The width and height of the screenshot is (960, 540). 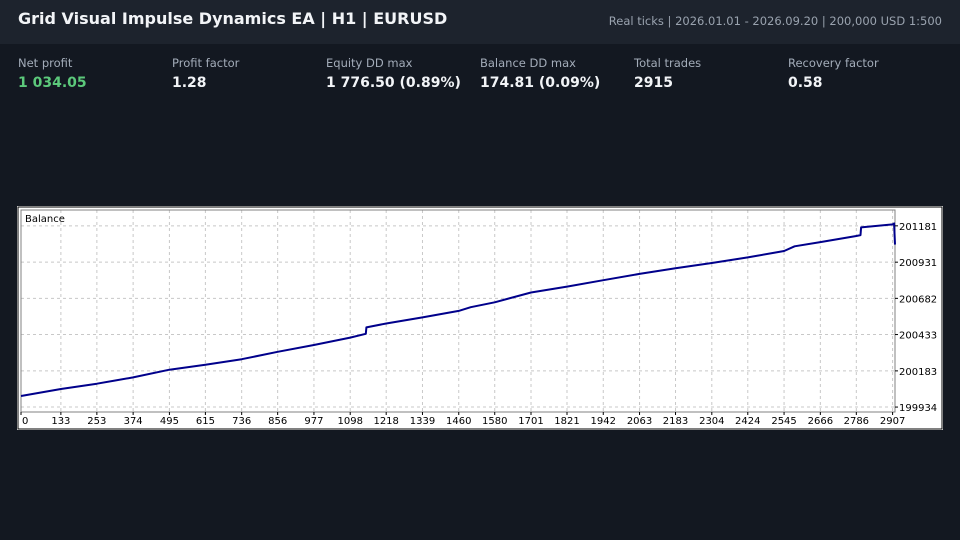 What do you see at coordinates (783, 421) in the screenshot?
I see `x-tick-label: 2545` at bounding box center [783, 421].